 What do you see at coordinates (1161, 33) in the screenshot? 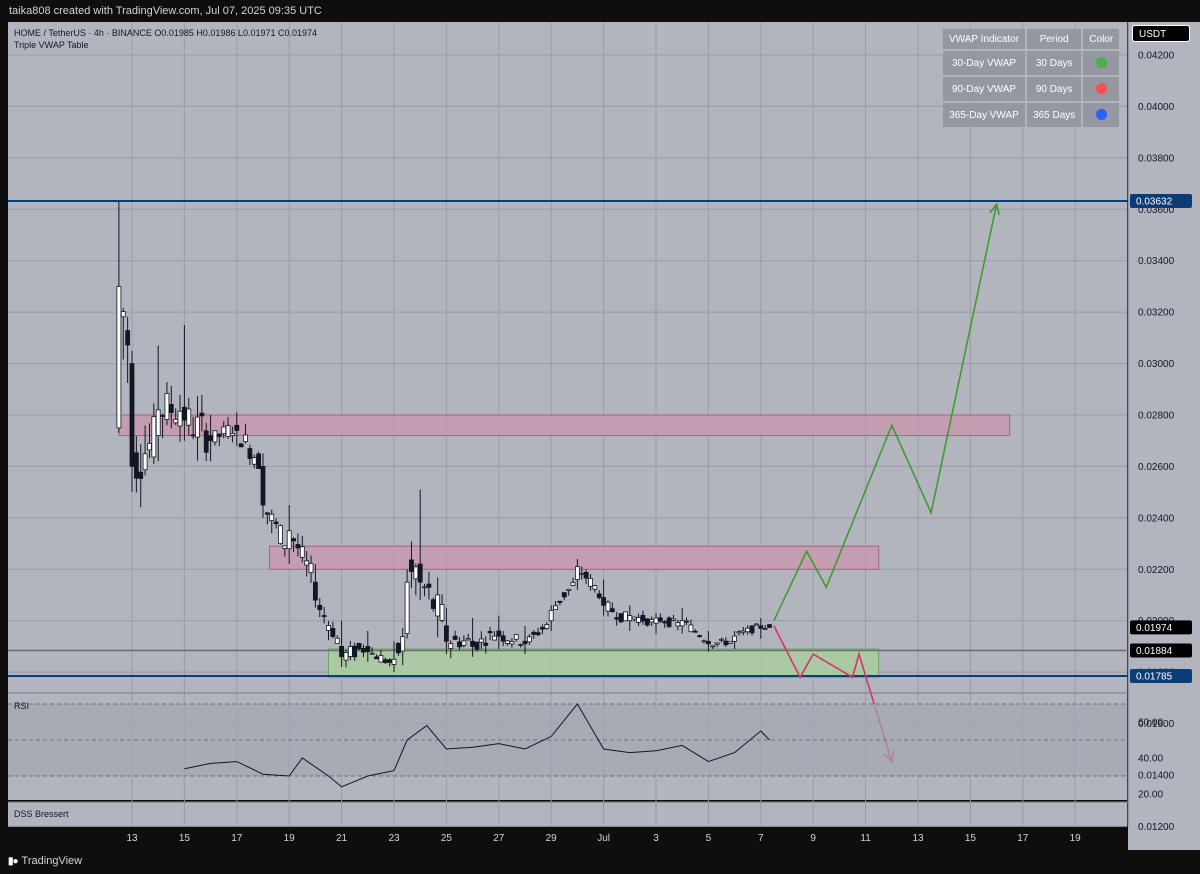
I see `currency-selector: USDT` at bounding box center [1161, 33].